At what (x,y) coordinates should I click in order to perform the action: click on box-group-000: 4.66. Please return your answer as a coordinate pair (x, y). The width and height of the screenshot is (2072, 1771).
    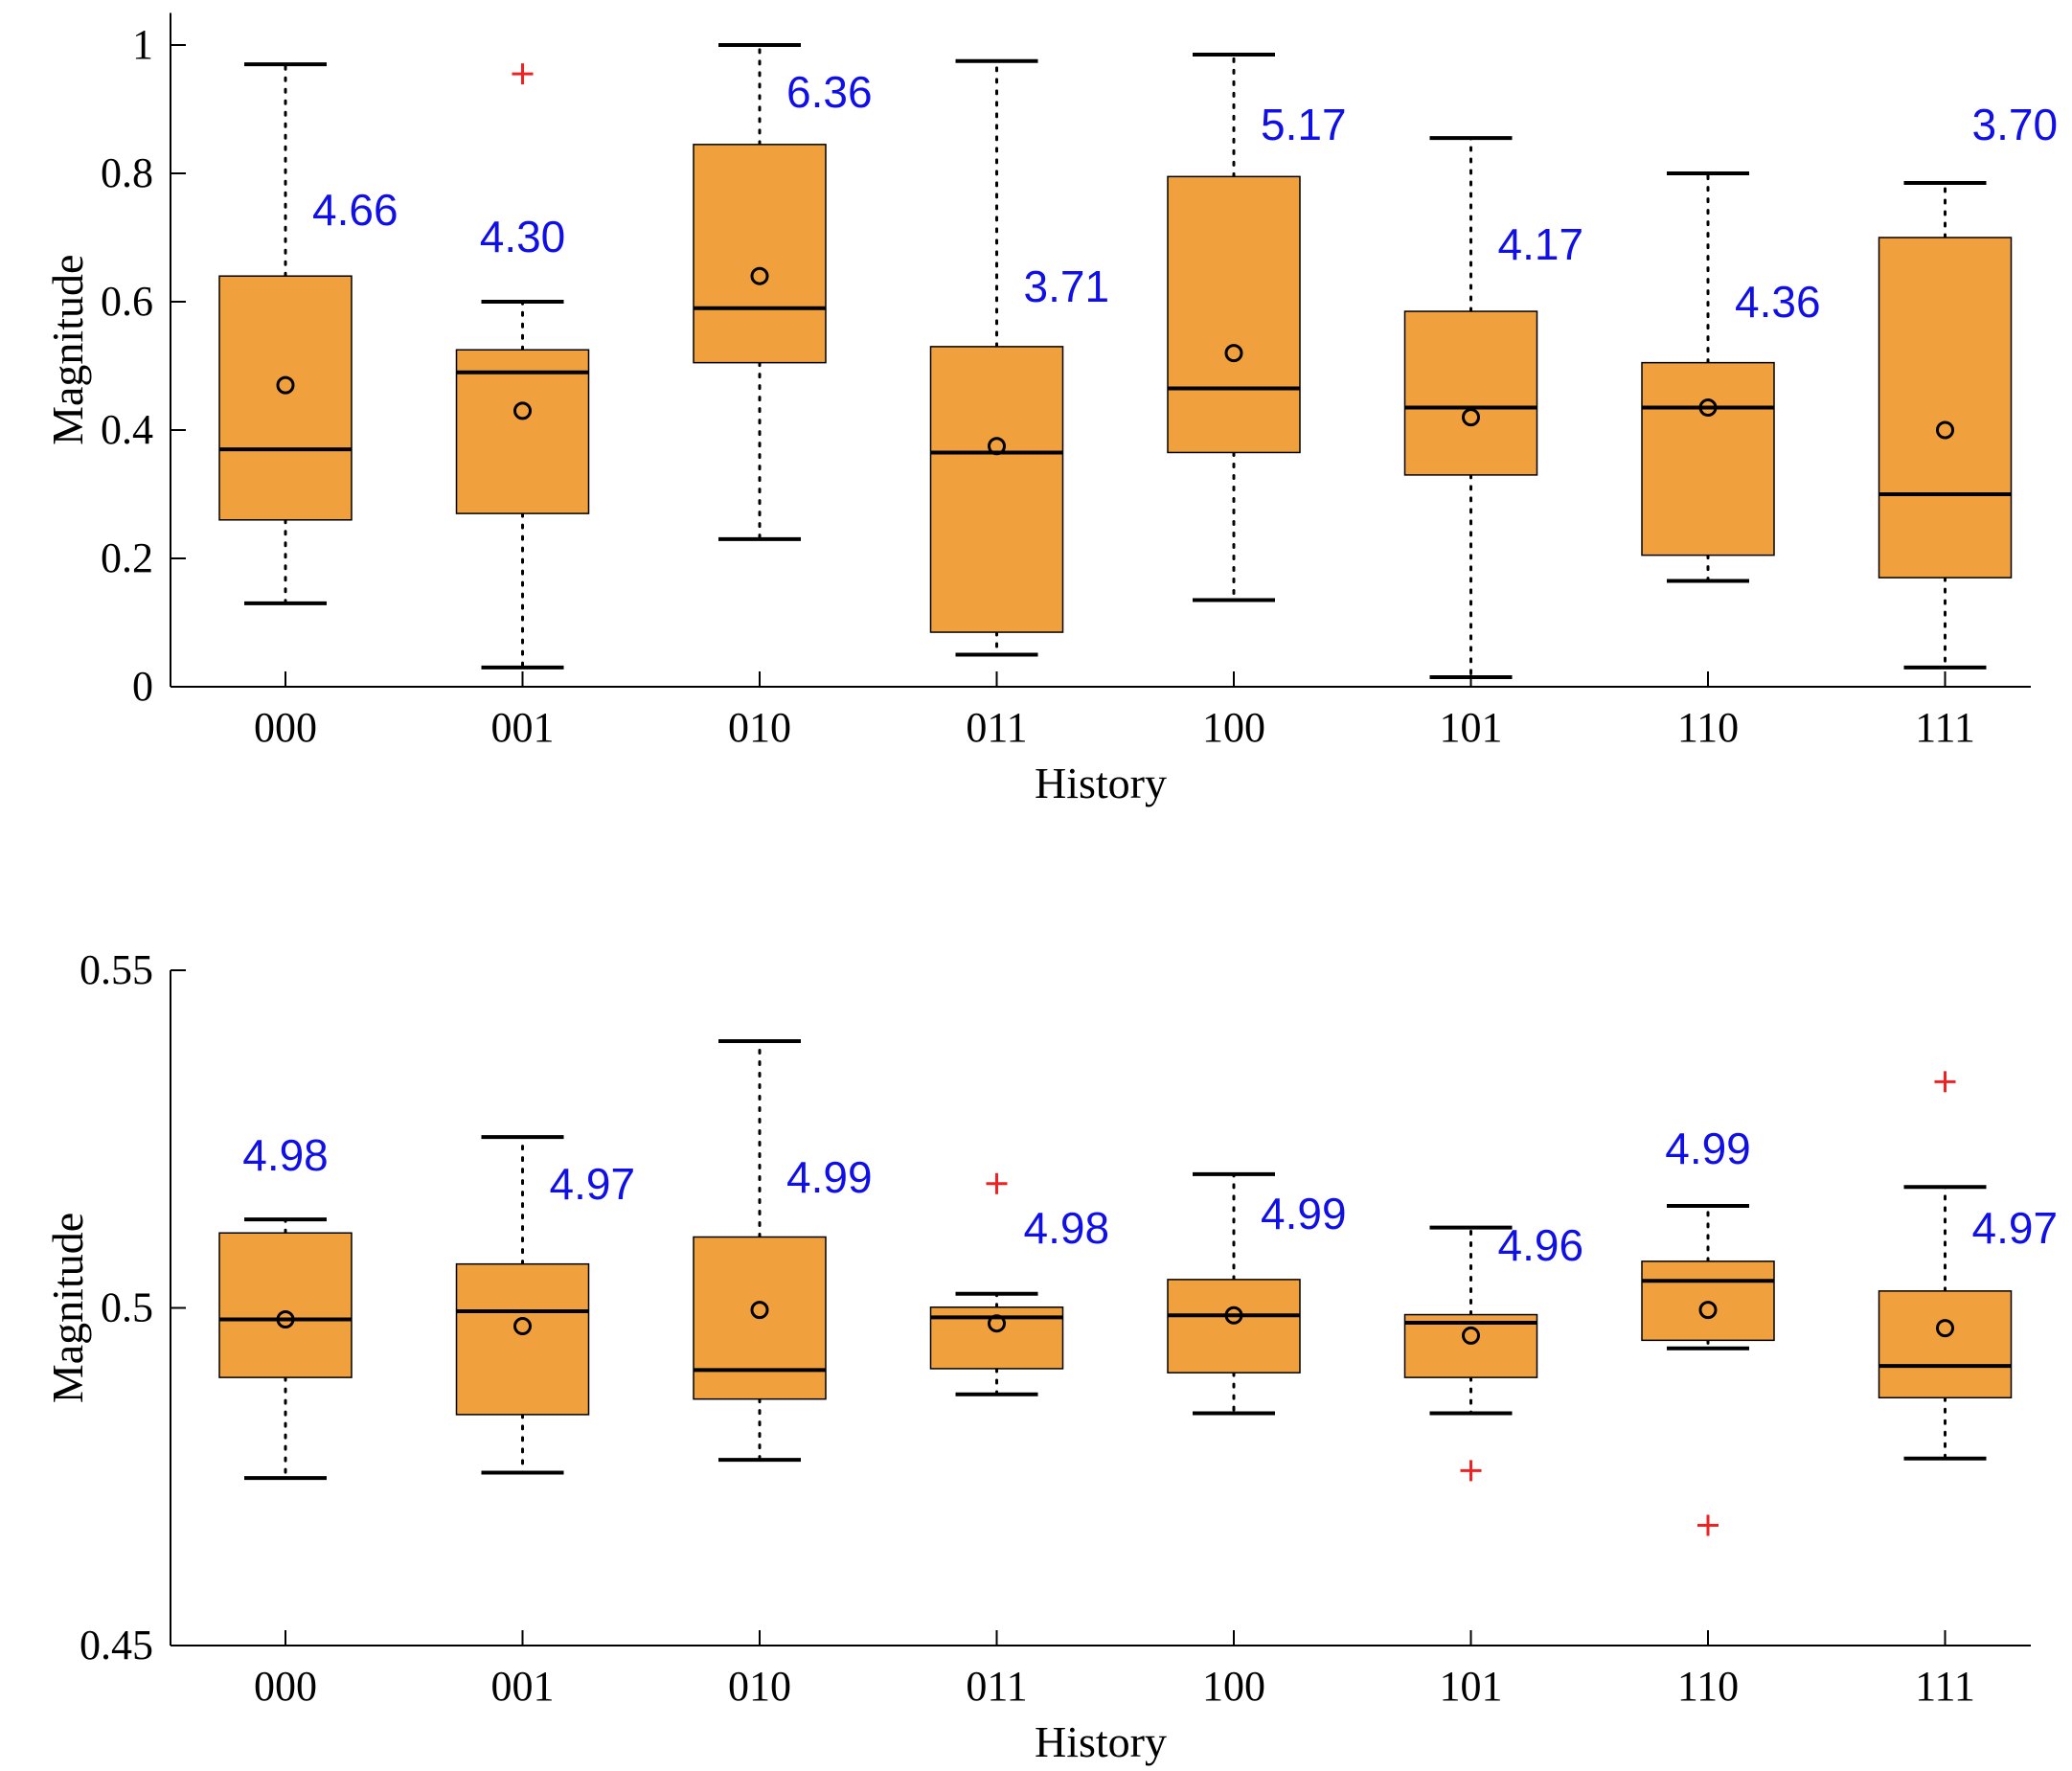
    Looking at the image, I should click on (308, 334).